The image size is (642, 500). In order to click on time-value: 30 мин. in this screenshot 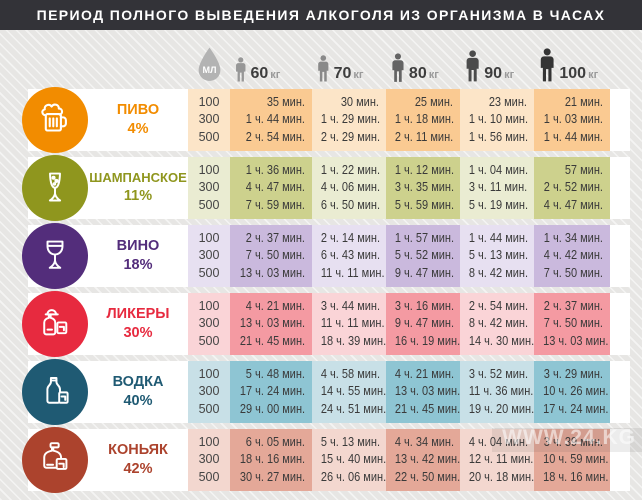, I will do `click(359, 101)`.